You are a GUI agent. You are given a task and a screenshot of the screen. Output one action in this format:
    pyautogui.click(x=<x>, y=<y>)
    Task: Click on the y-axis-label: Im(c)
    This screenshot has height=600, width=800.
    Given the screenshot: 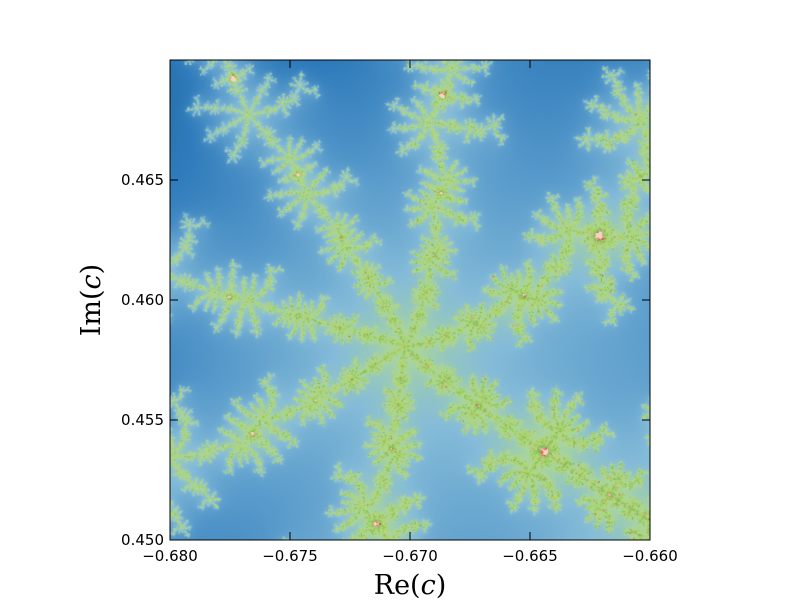 What is the action you would take?
    pyautogui.click(x=91, y=300)
    